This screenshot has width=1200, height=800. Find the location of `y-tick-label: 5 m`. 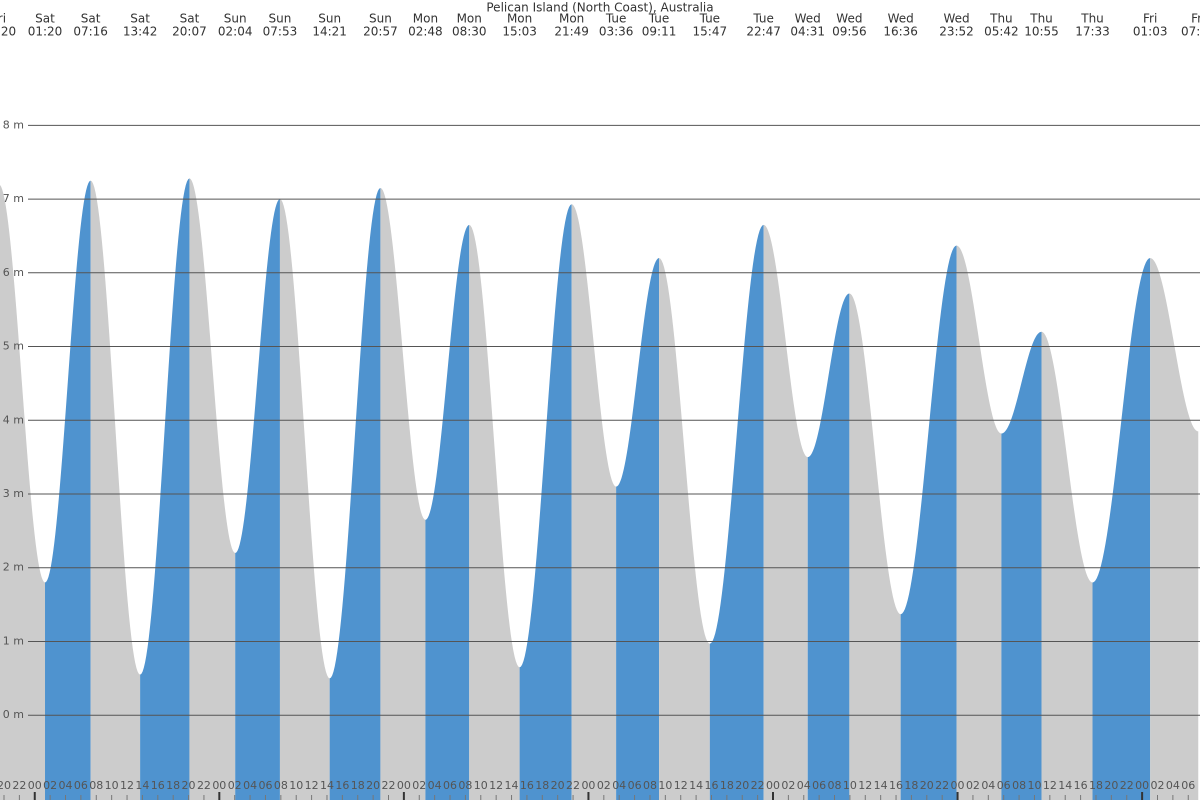

y-tick-label: 5 m is located at coordinates (13, 346).